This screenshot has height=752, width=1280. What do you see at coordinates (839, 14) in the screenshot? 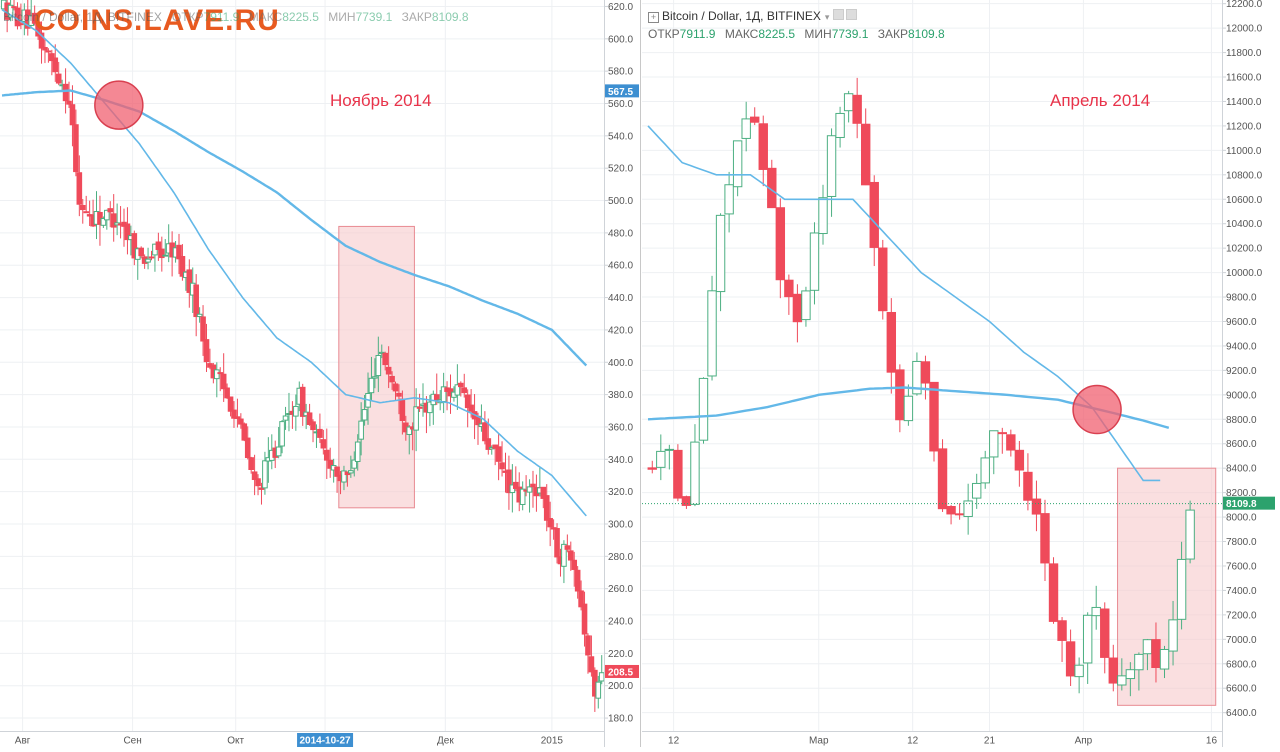
I see `settings-icon` at bounding box center [839, 14].